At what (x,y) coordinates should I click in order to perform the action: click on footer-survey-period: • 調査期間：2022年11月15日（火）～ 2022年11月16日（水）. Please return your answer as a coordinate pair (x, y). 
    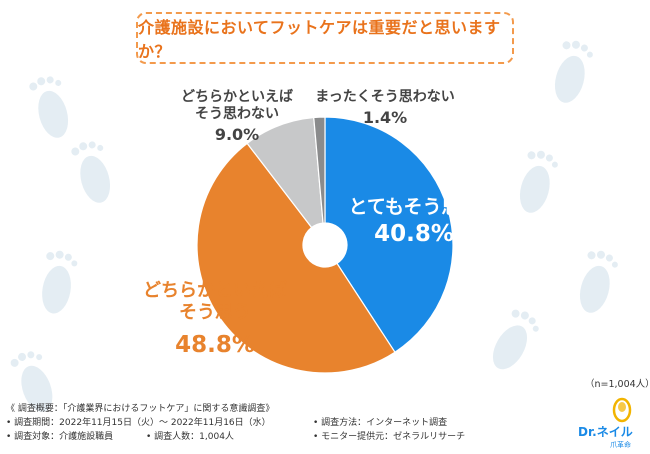
    Looking at the image, I should click on (138, 423).